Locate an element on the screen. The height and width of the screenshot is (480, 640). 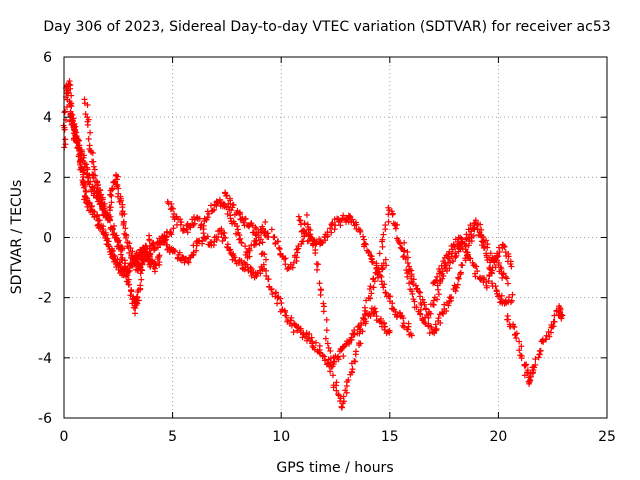
x-tick-label: 10 is located at coordinates (281, 437).